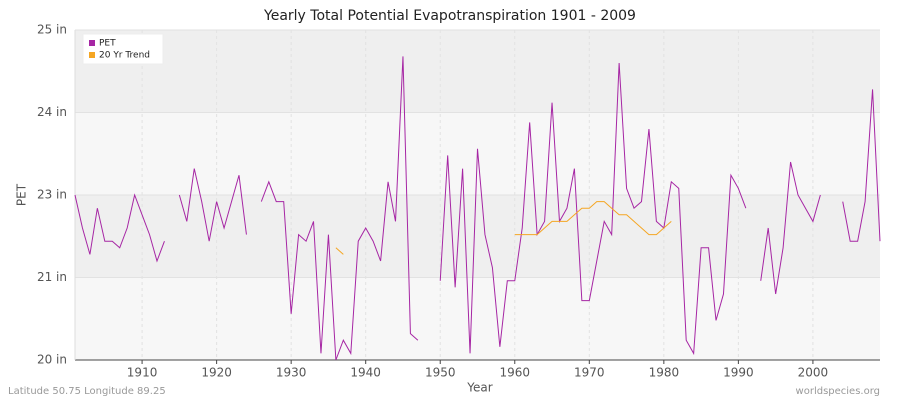 The height and width of the screenshot is (400, 900). I want to click on footnote-right: worldspecies.org, so click(838, 391).